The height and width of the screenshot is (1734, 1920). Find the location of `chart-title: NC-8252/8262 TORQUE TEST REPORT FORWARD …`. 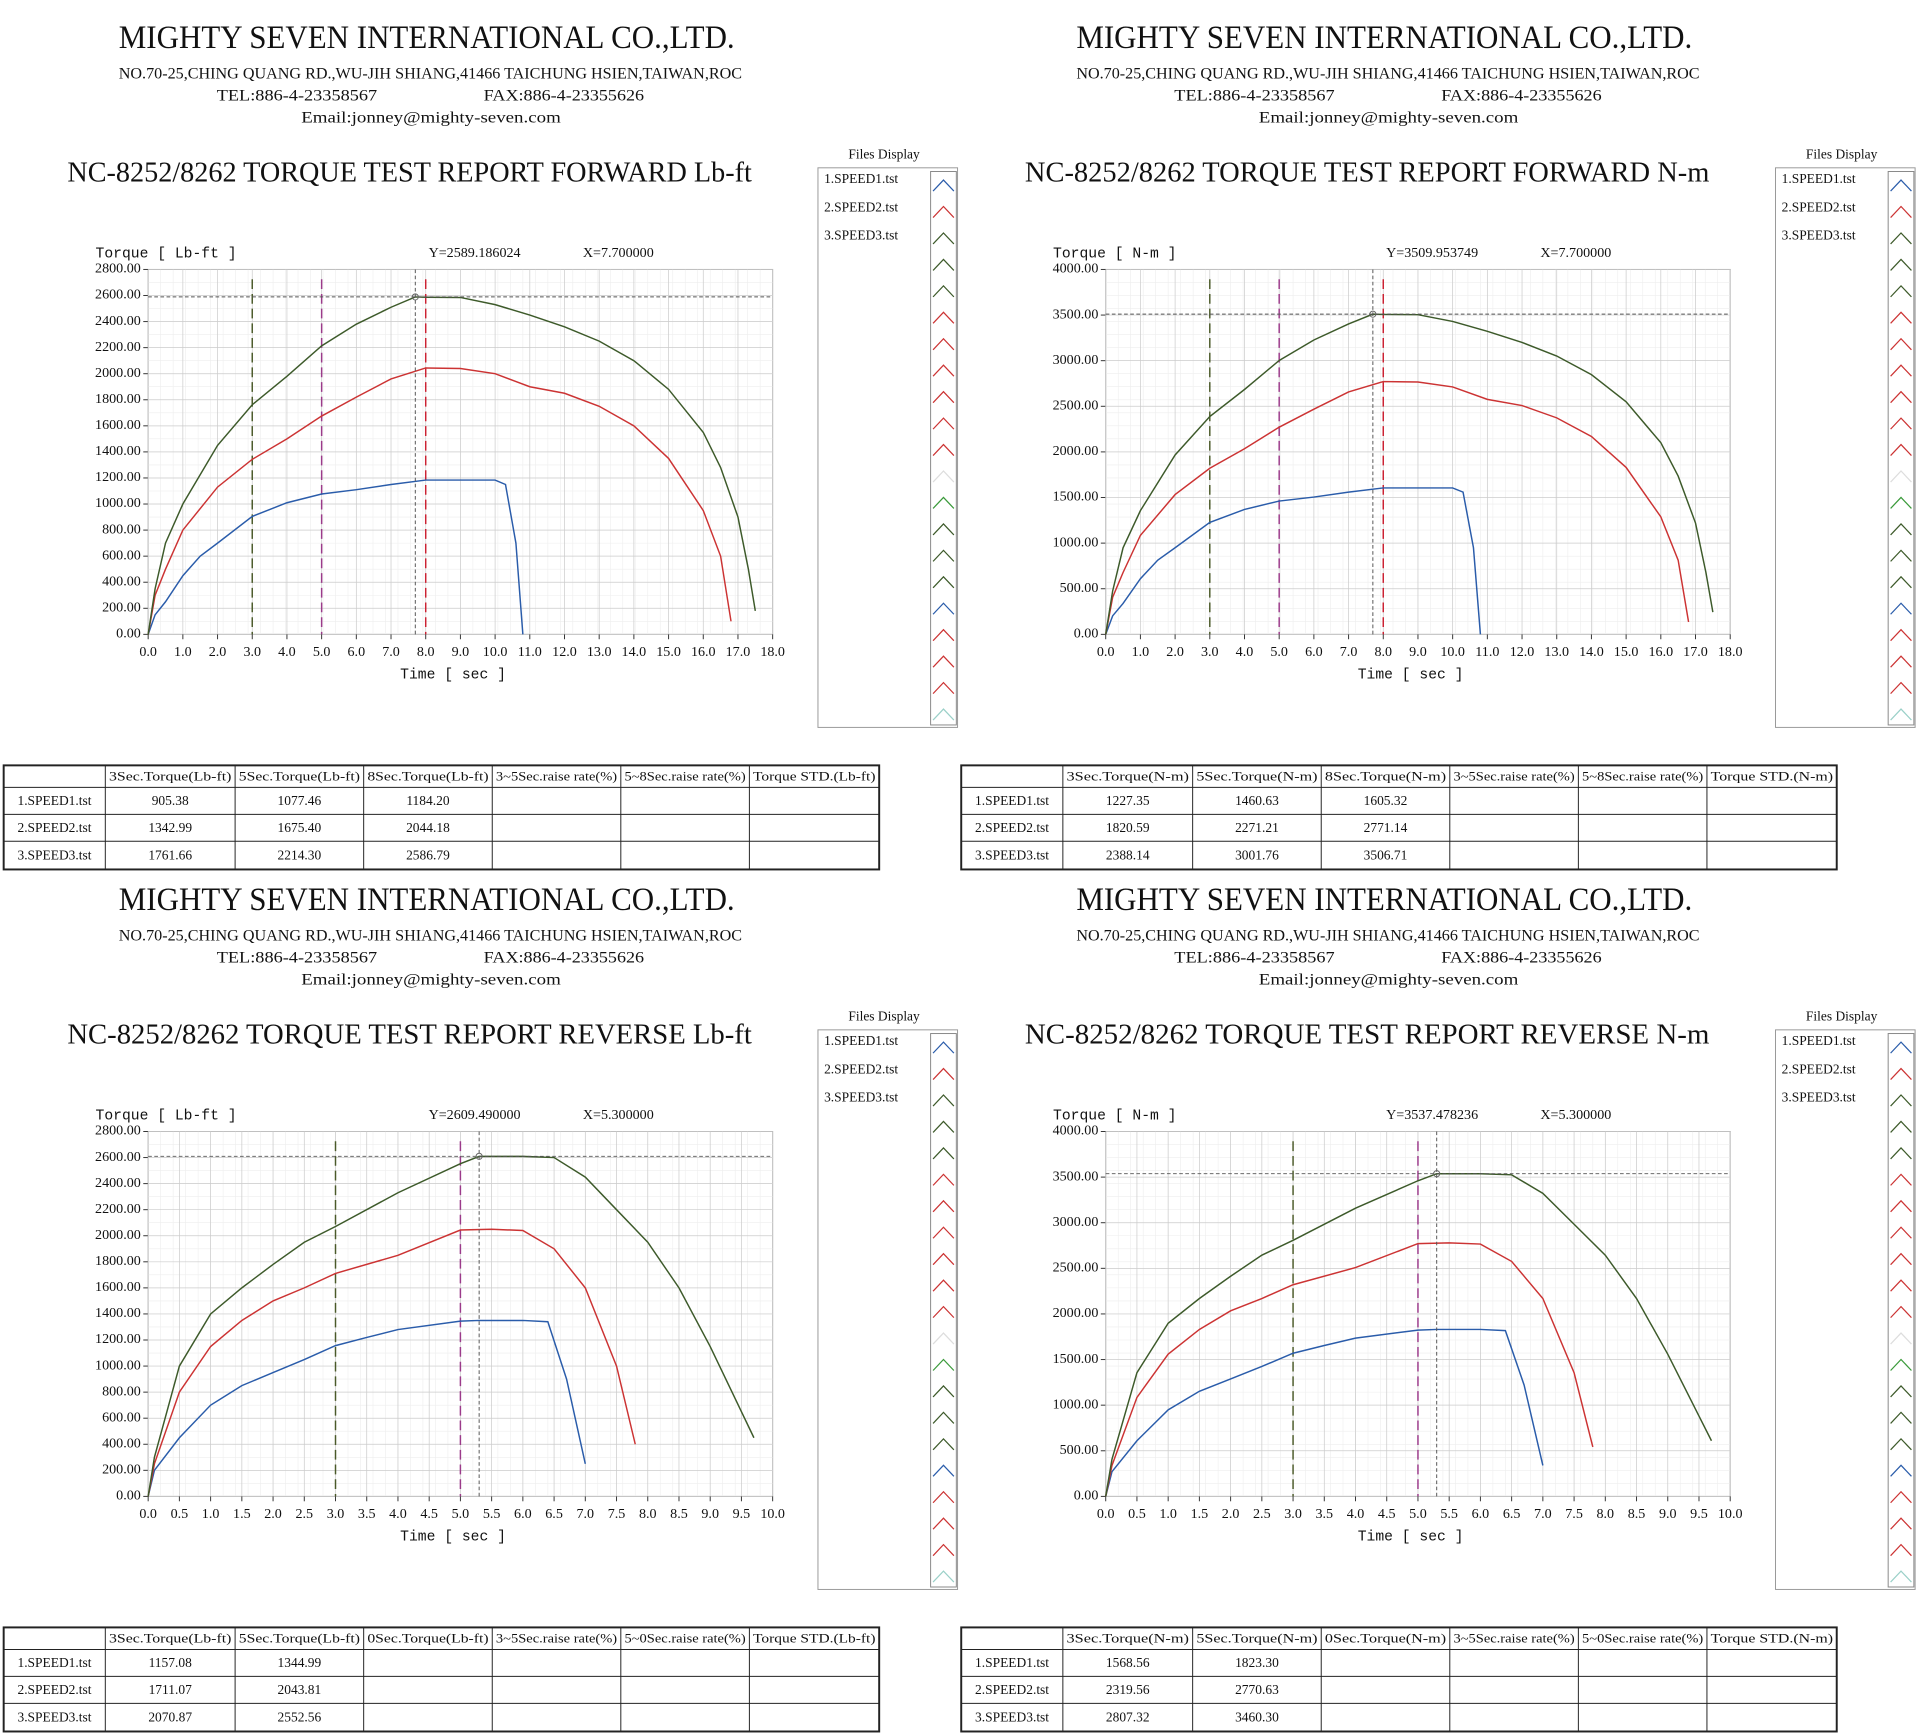

chart-title: NC-8252/8262 TORQUE TEST REPORT FORWARD … is located at coordinates (1367, 173).